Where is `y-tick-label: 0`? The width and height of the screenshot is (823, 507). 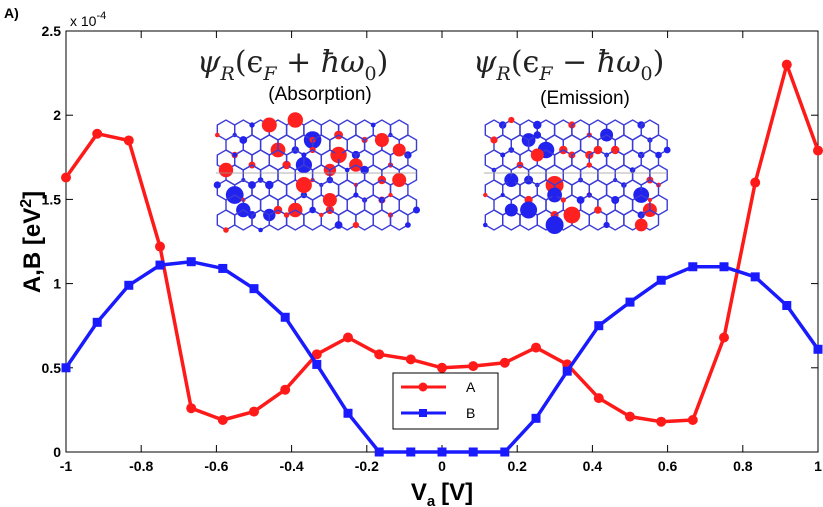 y-tick-label: 0 is located at coordinates (57, 452).